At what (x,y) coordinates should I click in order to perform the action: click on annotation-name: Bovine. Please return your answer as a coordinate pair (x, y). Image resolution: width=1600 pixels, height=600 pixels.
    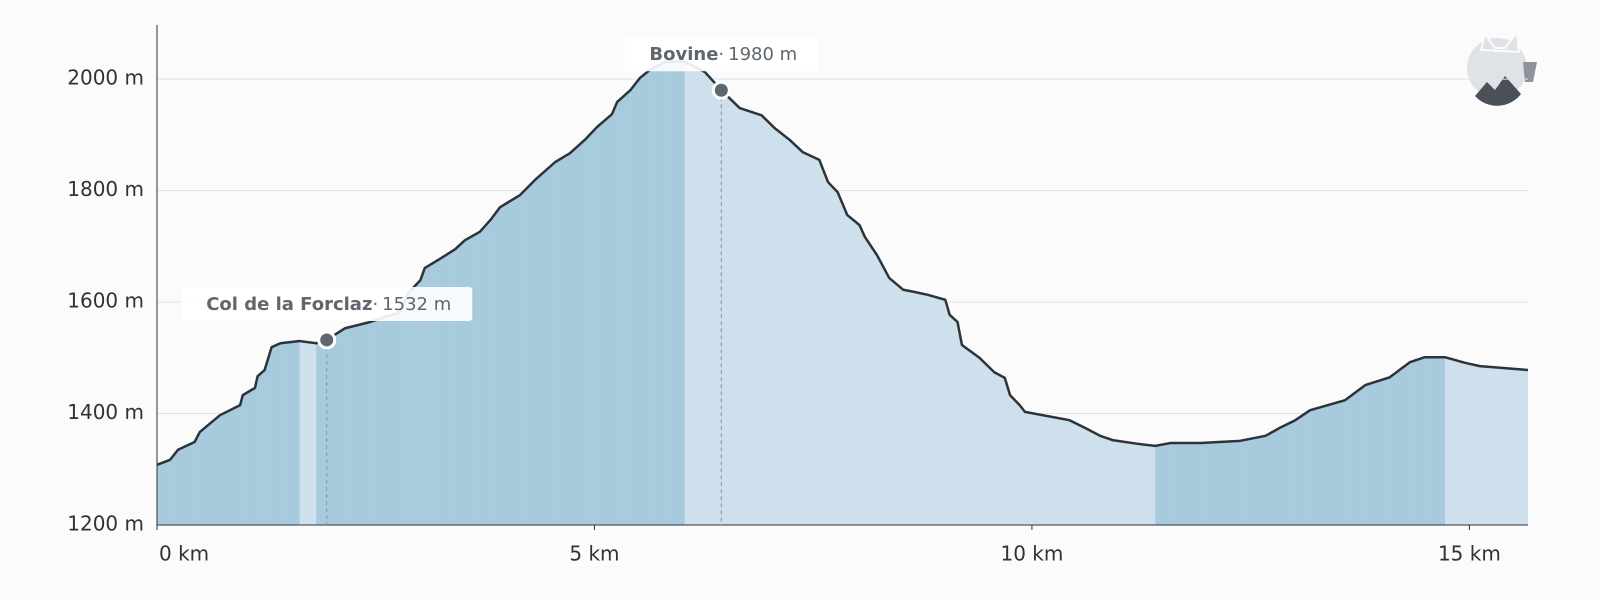
    Looking at the image, I should click on (683, 54).